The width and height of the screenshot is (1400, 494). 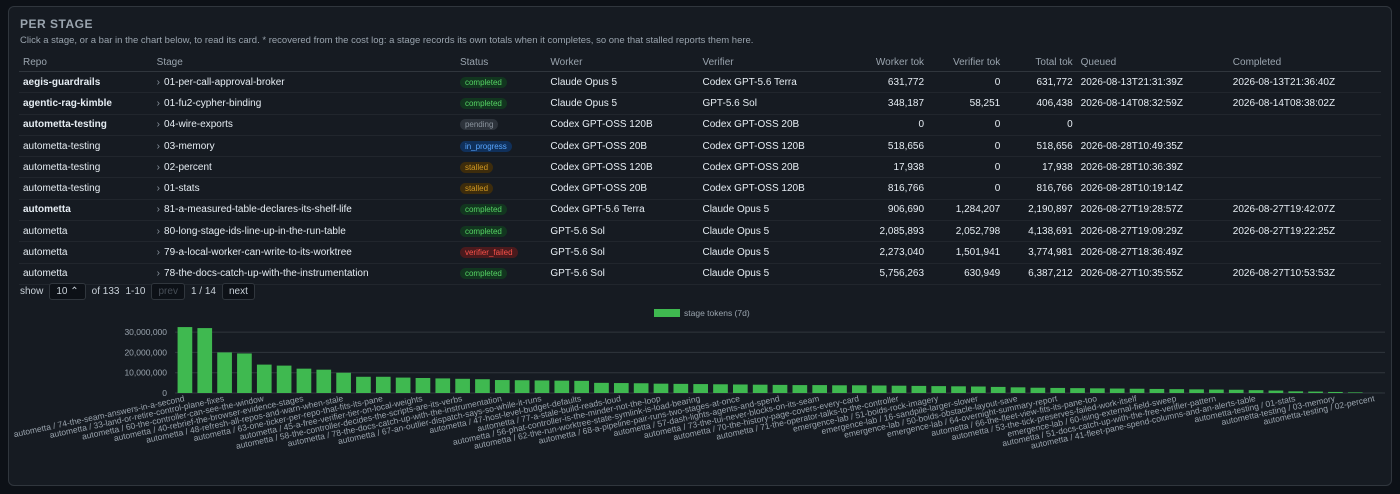 What do you see at coordinates (488, 253) in the screenshot?
I see `status-pill: verifier_failed` at bounding box center [488, 253].